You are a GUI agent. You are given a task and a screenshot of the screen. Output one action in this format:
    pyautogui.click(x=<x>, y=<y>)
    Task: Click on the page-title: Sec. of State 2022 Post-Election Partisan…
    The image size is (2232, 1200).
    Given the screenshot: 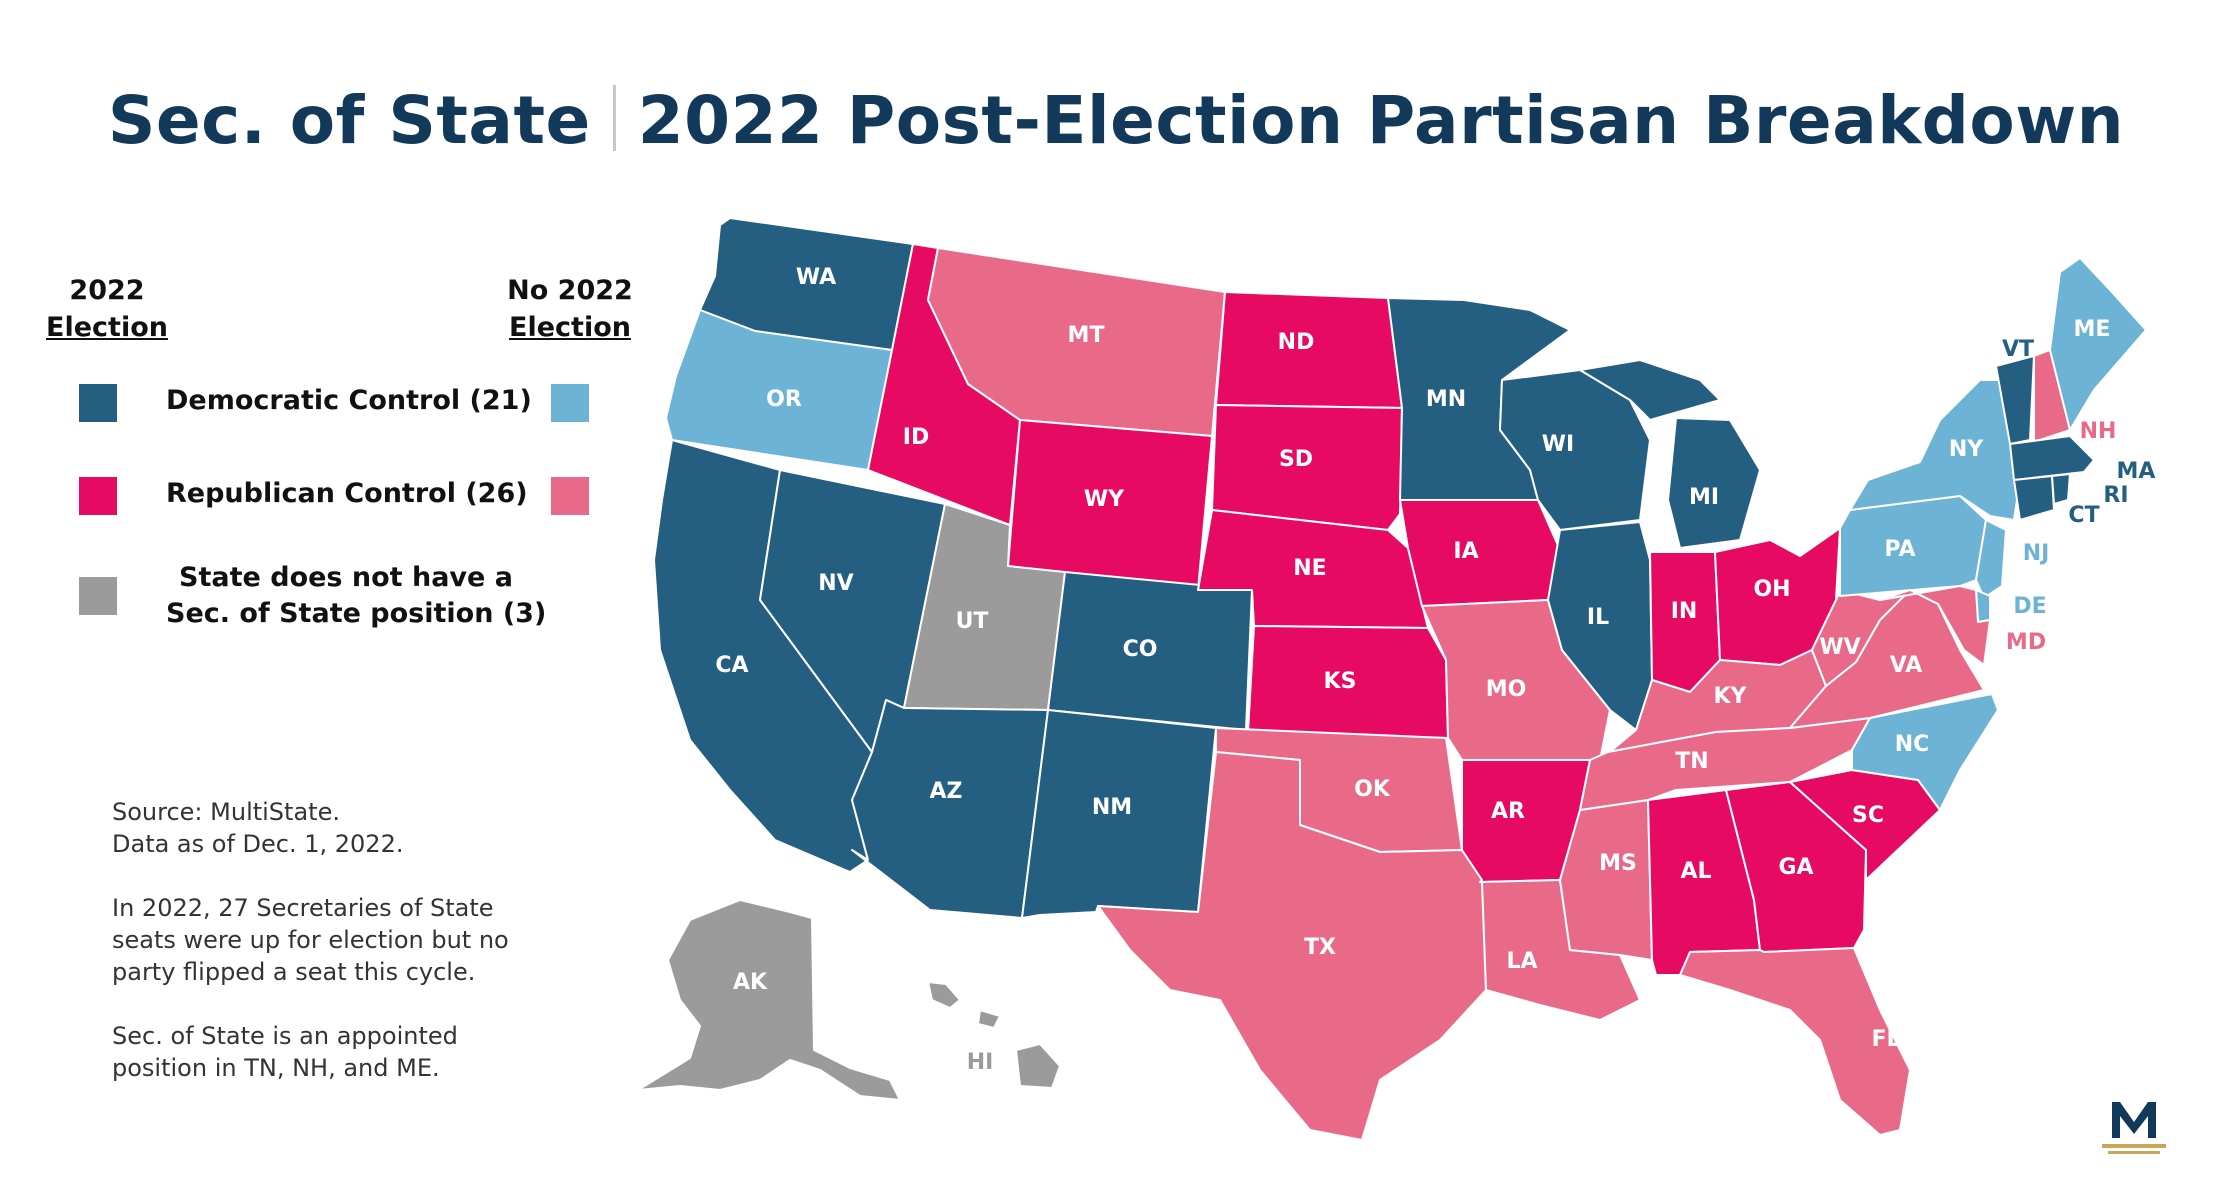 What is the action you would take?
    pyautogui.click(x=1116, y=120)
    